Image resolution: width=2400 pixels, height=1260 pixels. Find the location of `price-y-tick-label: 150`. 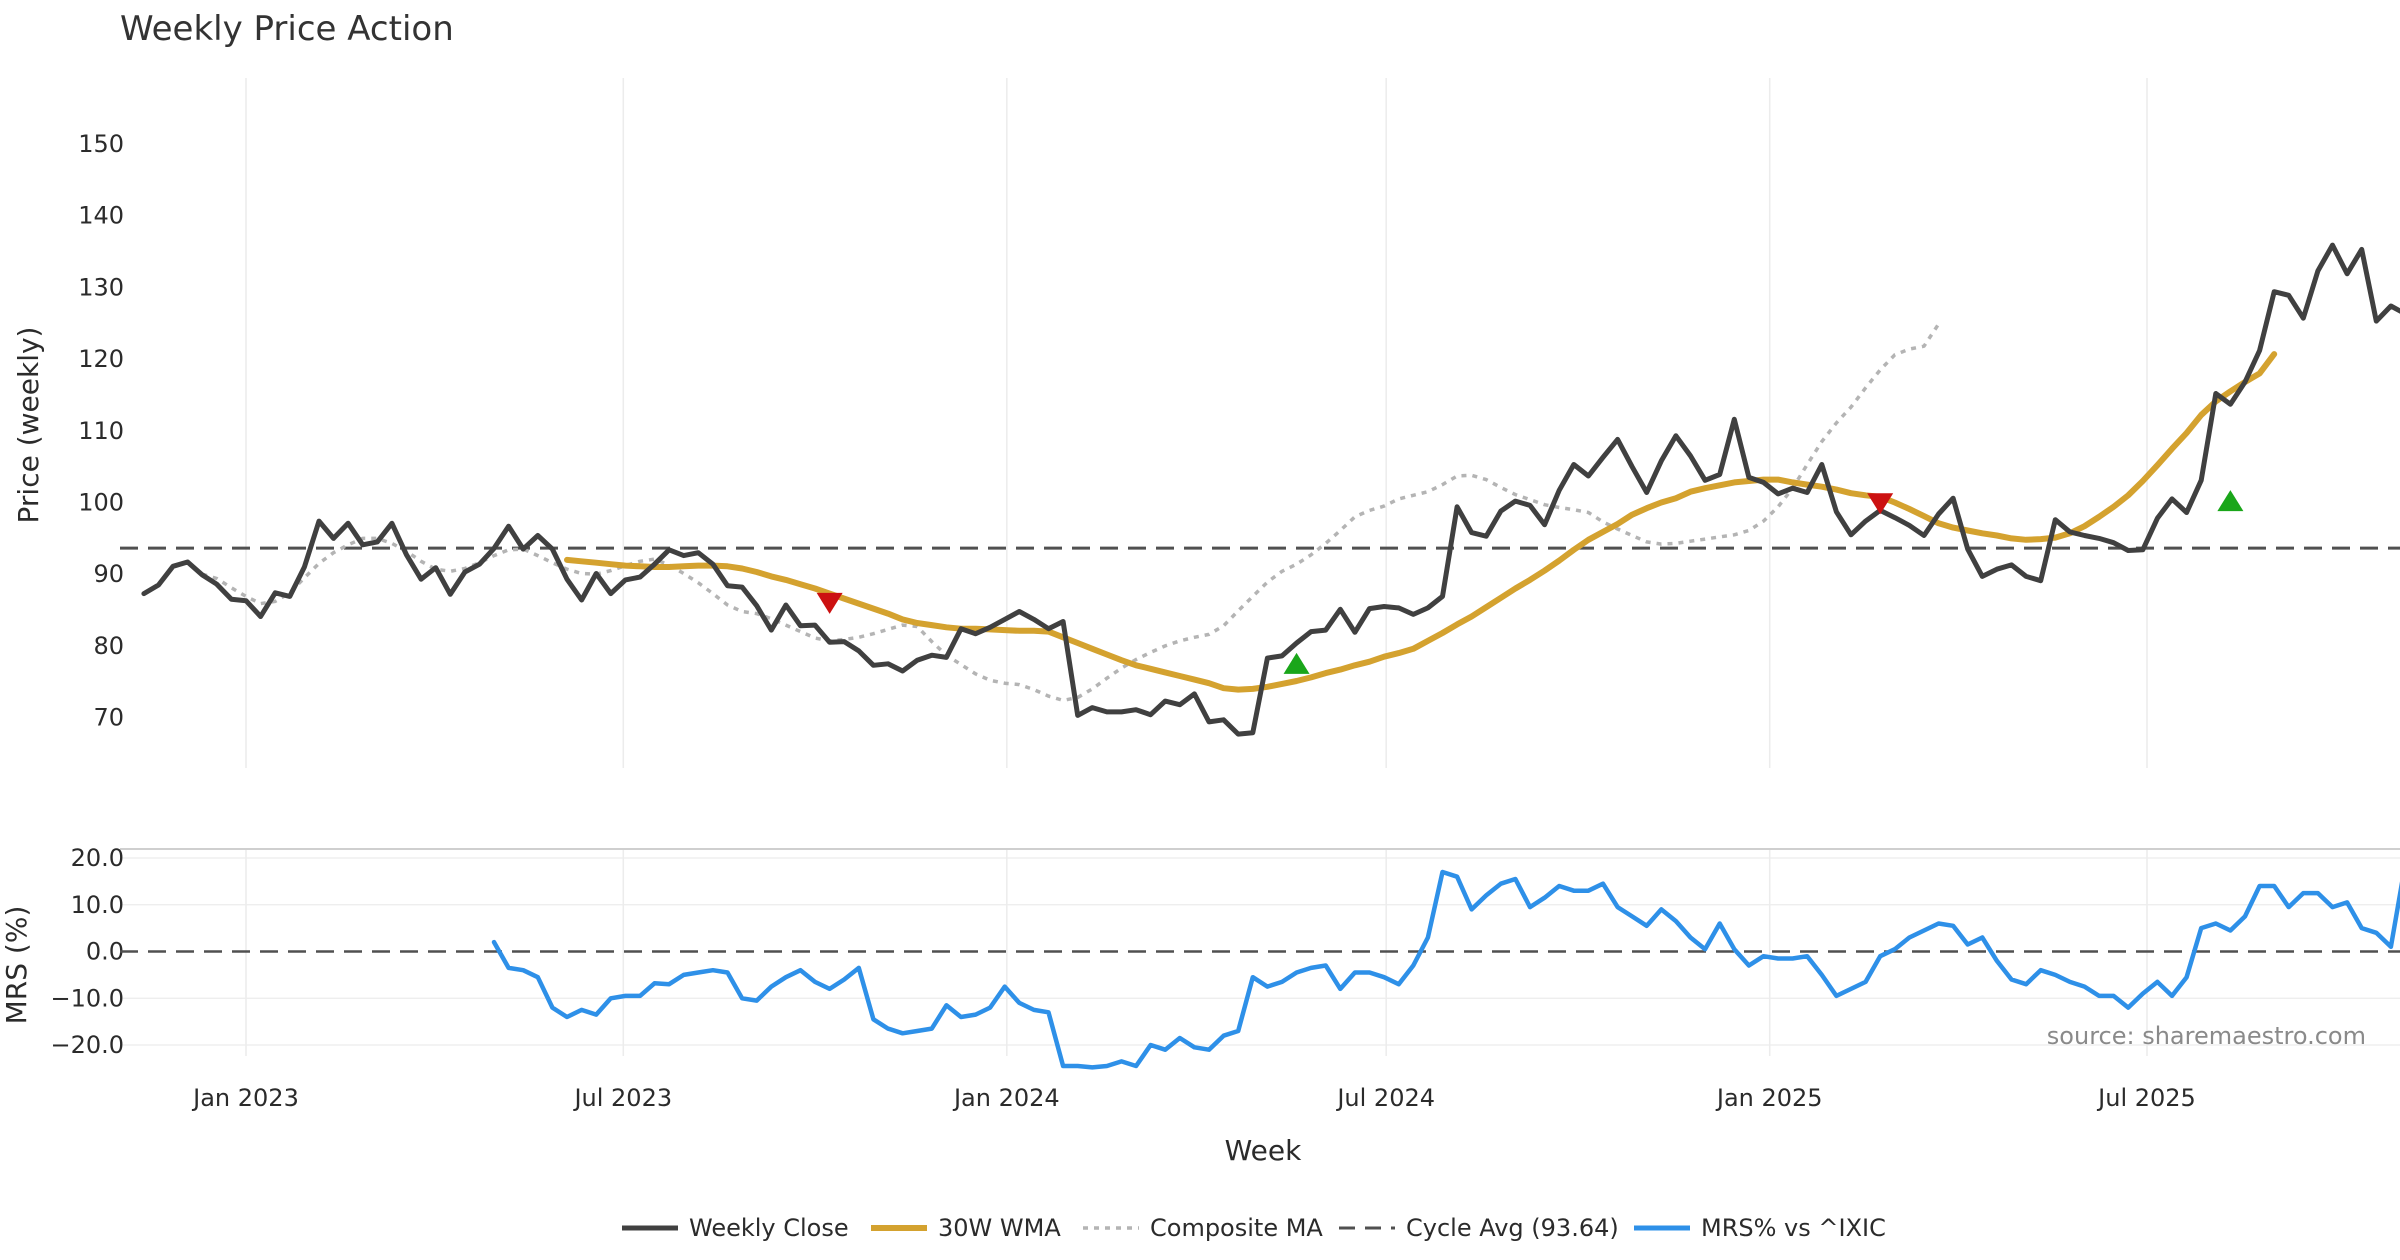

price-y-tick-label: 150 is located at coordinates (101, 144).